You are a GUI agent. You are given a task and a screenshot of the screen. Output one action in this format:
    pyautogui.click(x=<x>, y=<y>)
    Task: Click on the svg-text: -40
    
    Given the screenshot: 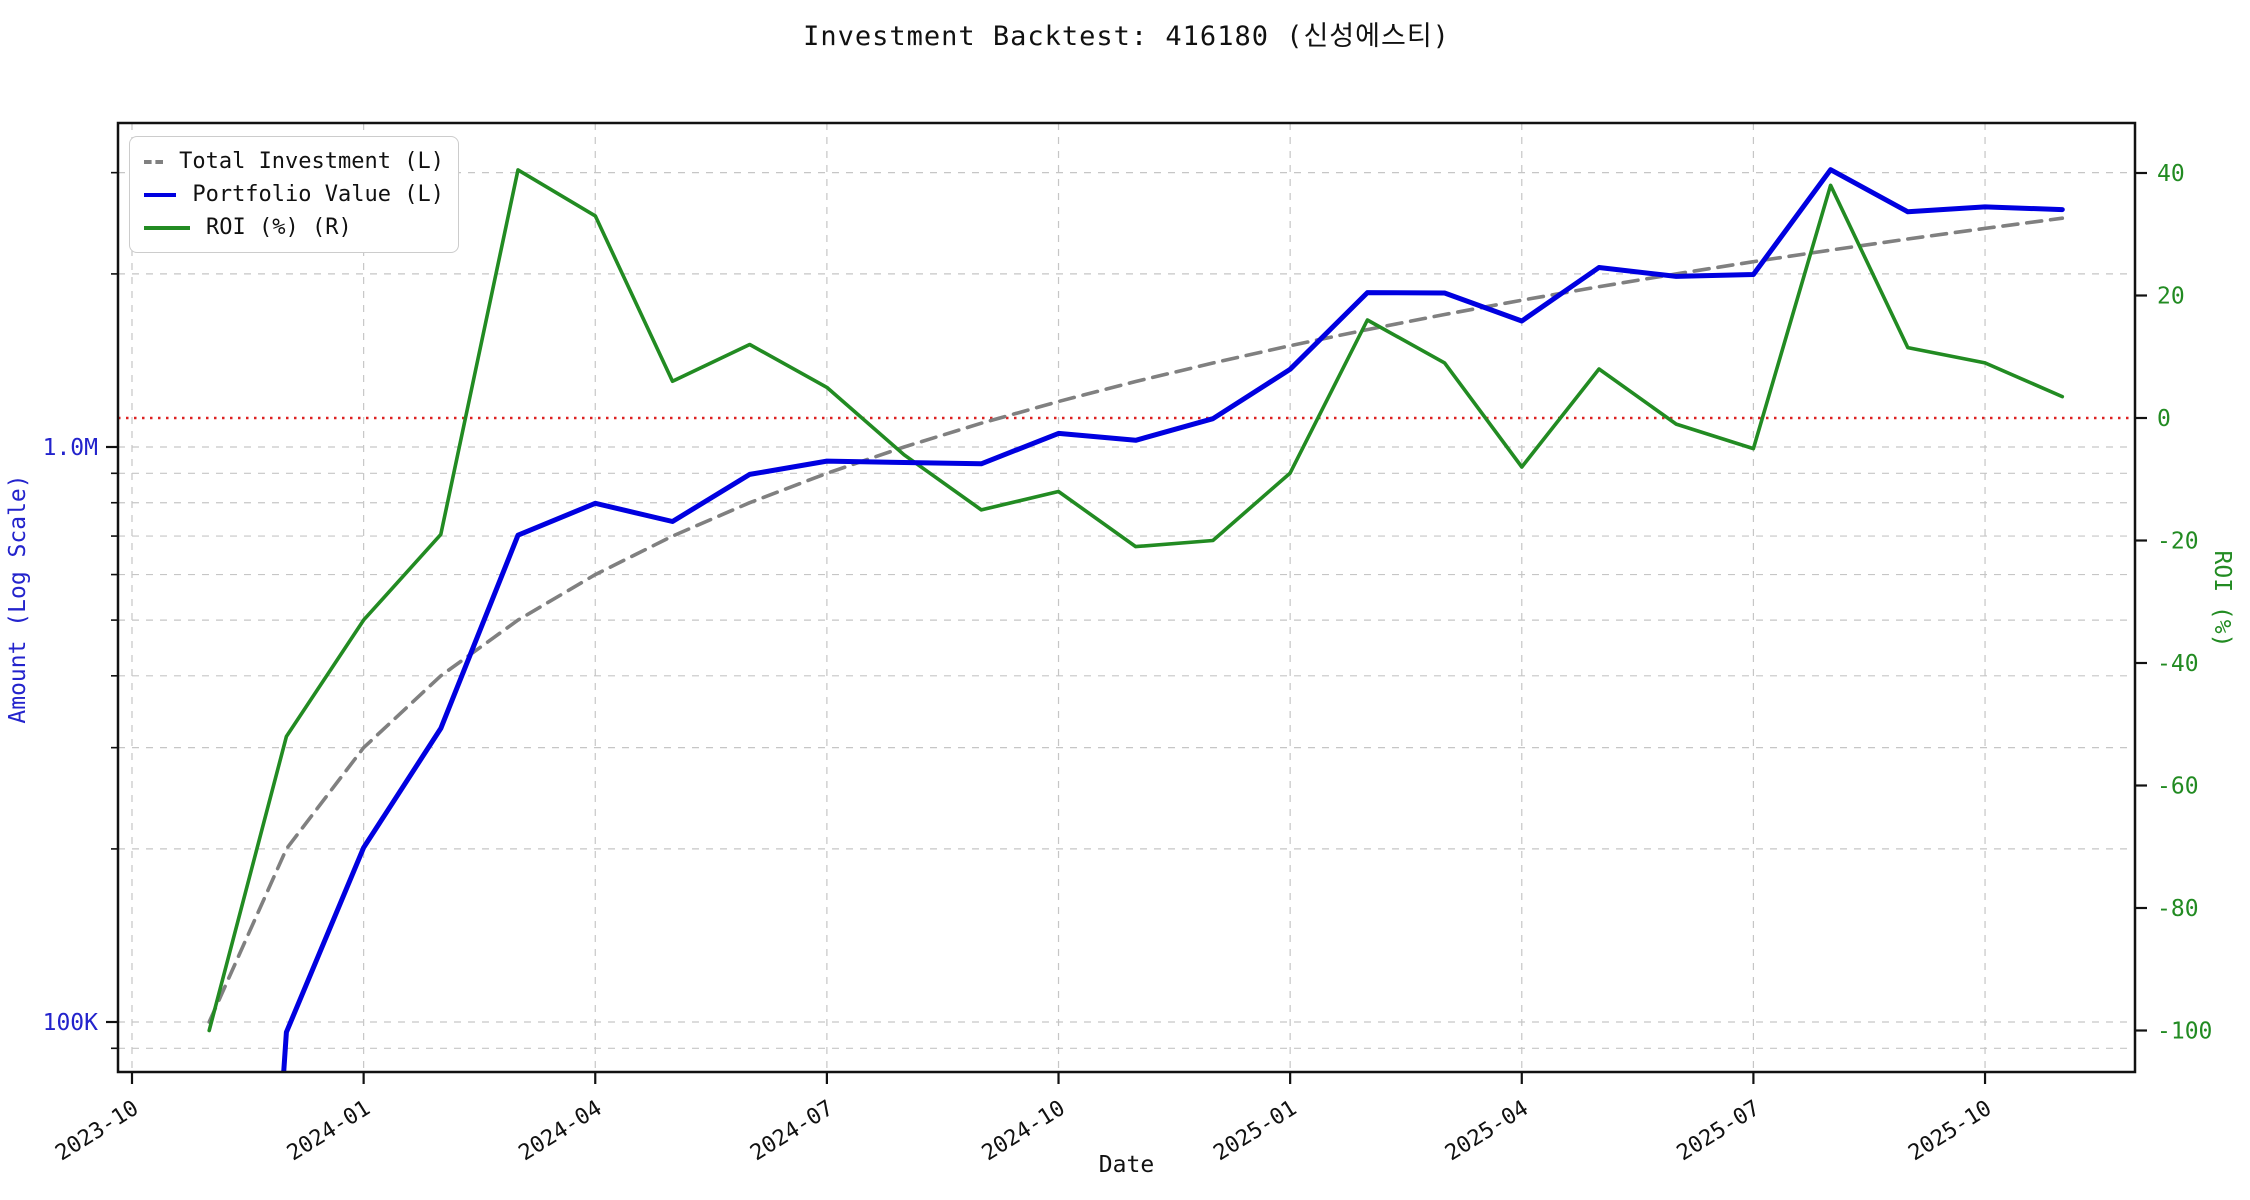 What is the action you would take?
    pyautogui.click(x=2178, y=664)
    